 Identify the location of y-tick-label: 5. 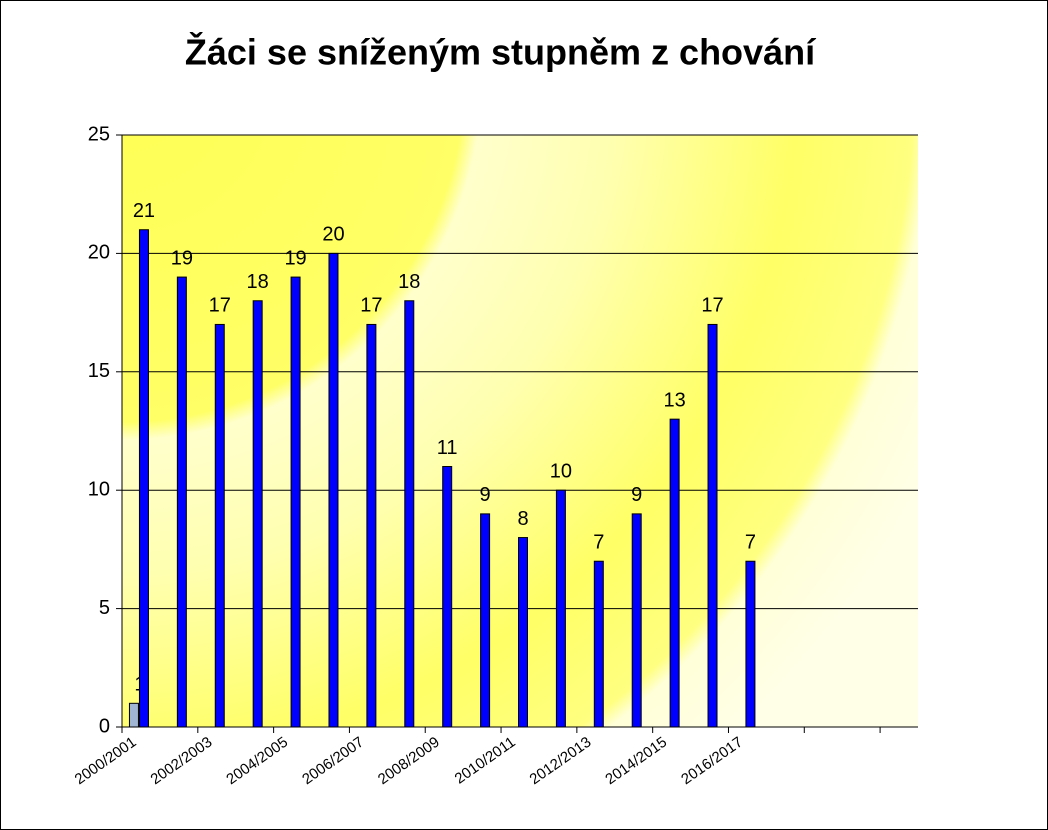
(104, 608).